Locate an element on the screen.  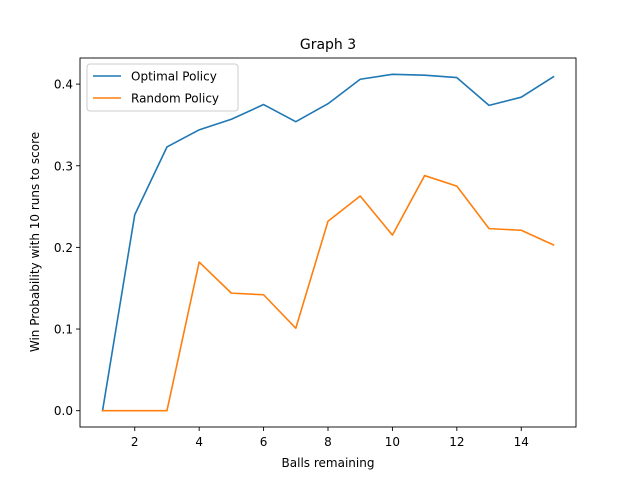
x-tick-label-6: 14 is located at coordinates (521, 442).